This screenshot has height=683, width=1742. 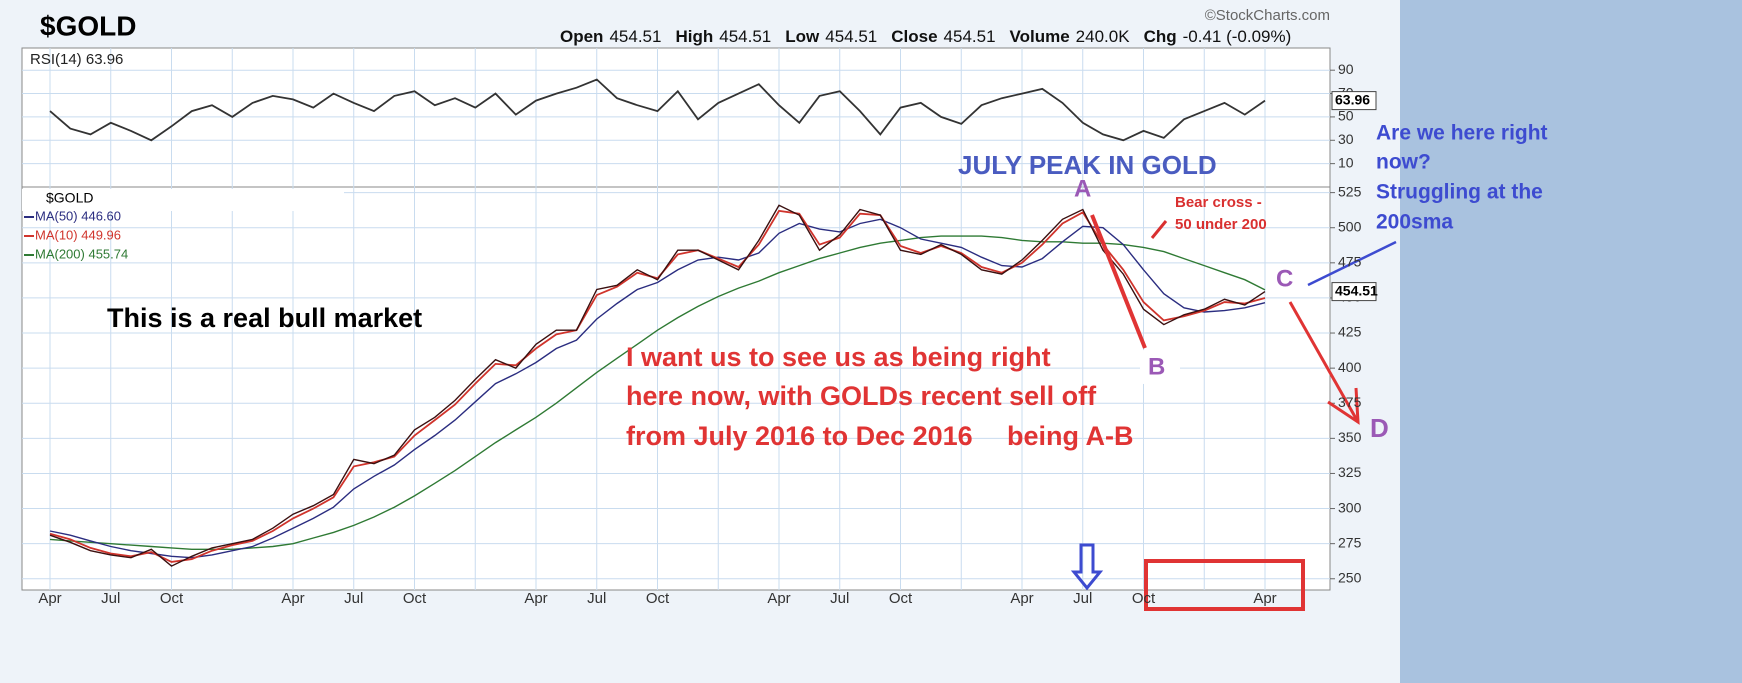 I want to click on y-tick-label: 425, so click(x=1350, y=332).